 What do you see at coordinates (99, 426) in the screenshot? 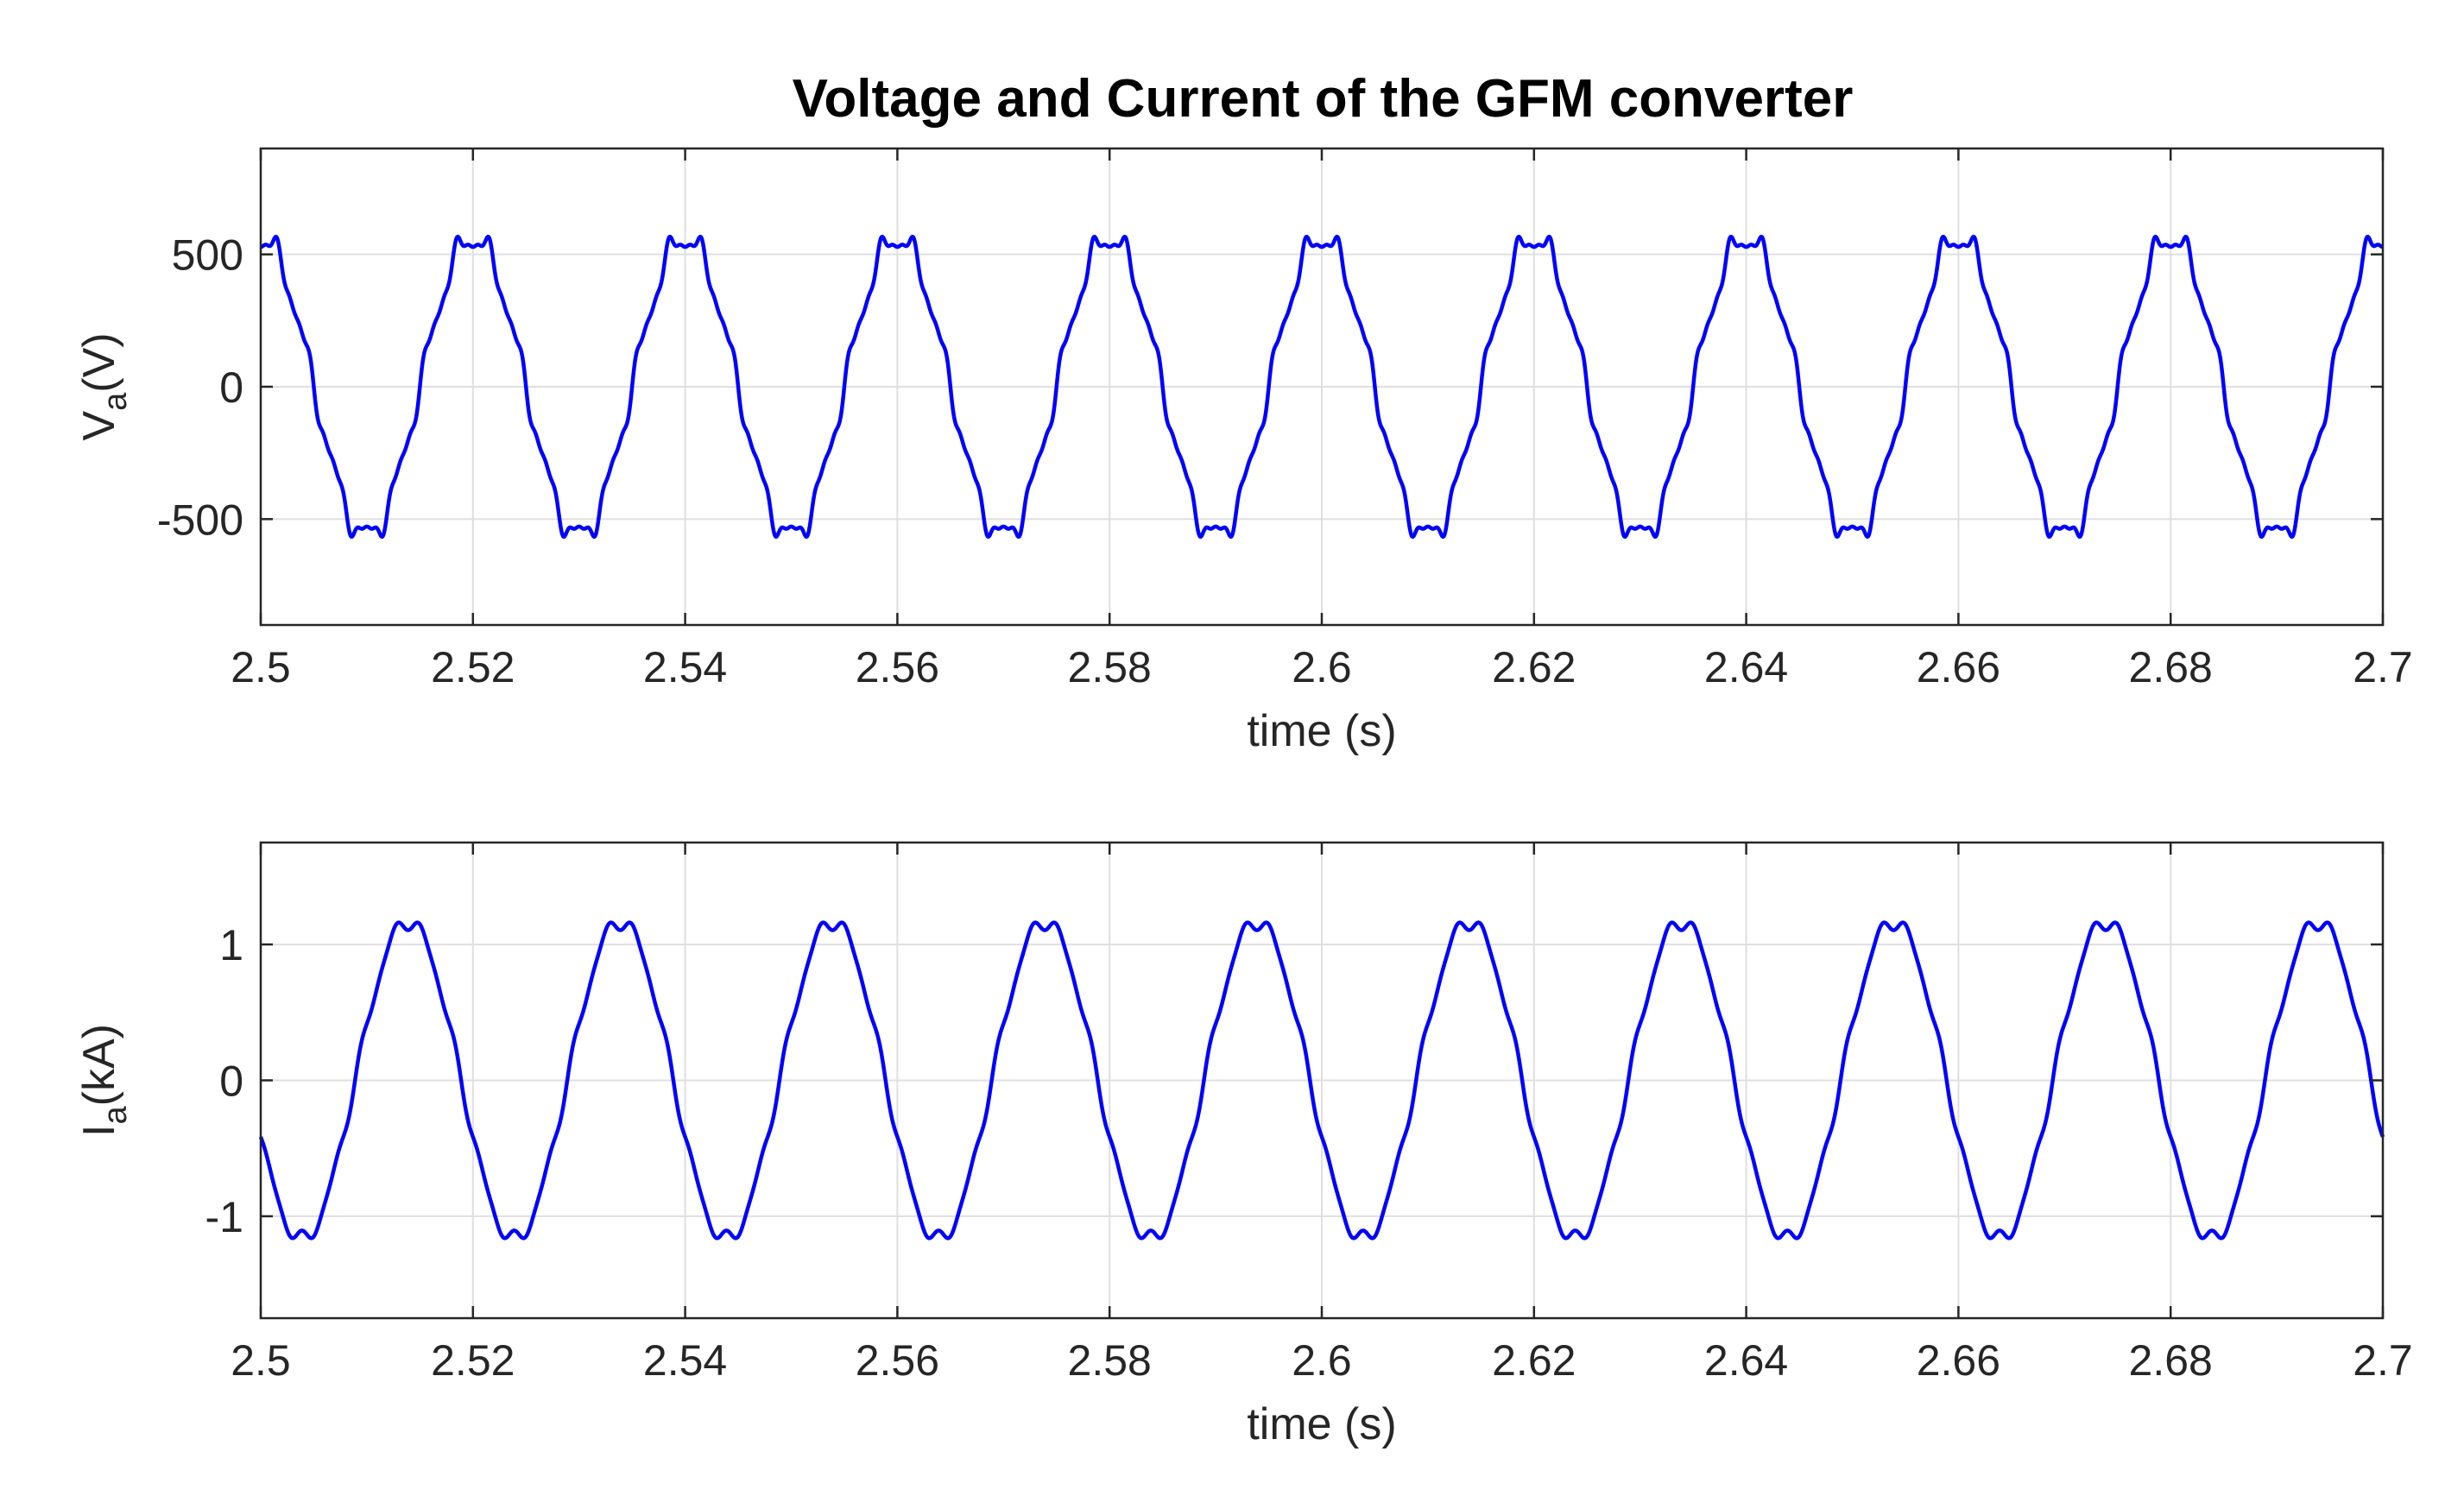
I see `voltage-y-label-symbol: V` at bounding box center [99, 426].